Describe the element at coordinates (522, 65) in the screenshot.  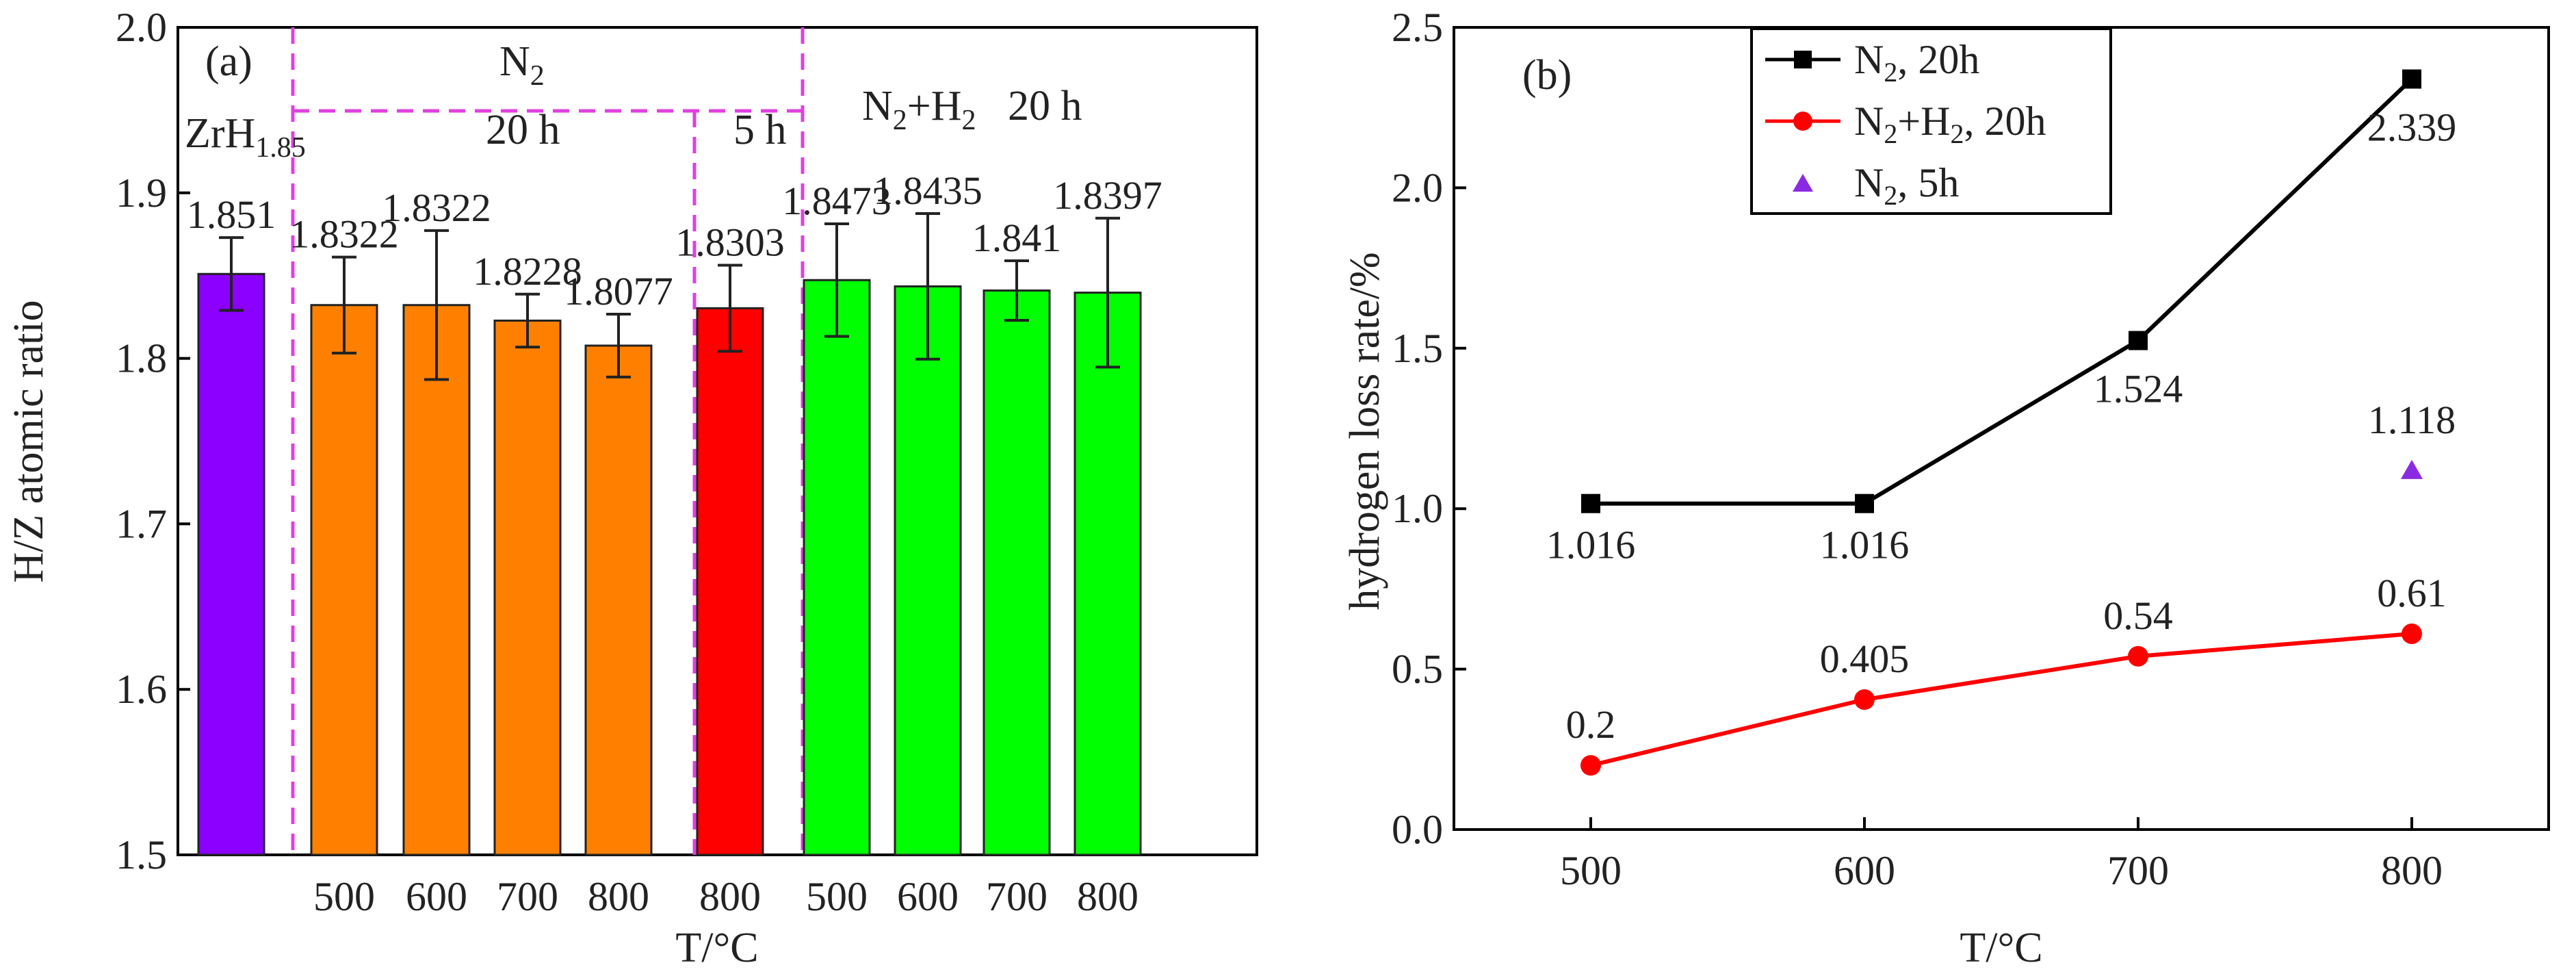
I see `n2-group-label: N2` at that location.